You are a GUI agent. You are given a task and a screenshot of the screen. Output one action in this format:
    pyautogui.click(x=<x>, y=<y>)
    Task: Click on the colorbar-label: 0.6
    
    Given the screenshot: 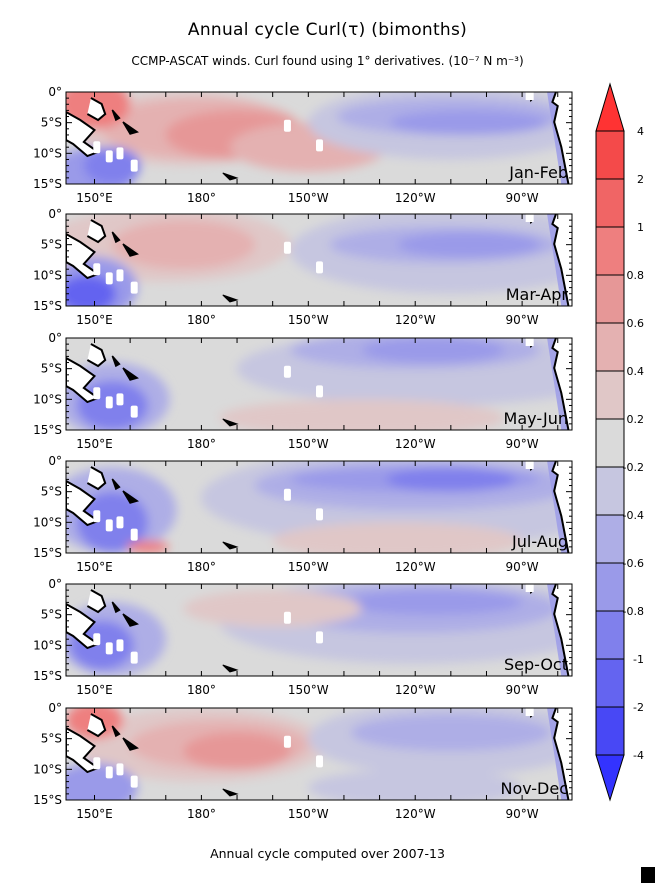 What is the action you would take?
    pyautogui.click(x=636, y=323)
    